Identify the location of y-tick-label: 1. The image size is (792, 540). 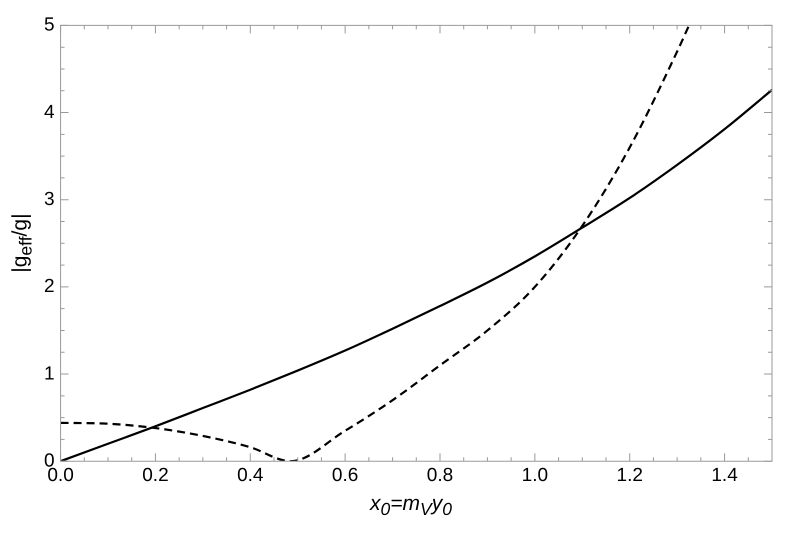
(49, 373).